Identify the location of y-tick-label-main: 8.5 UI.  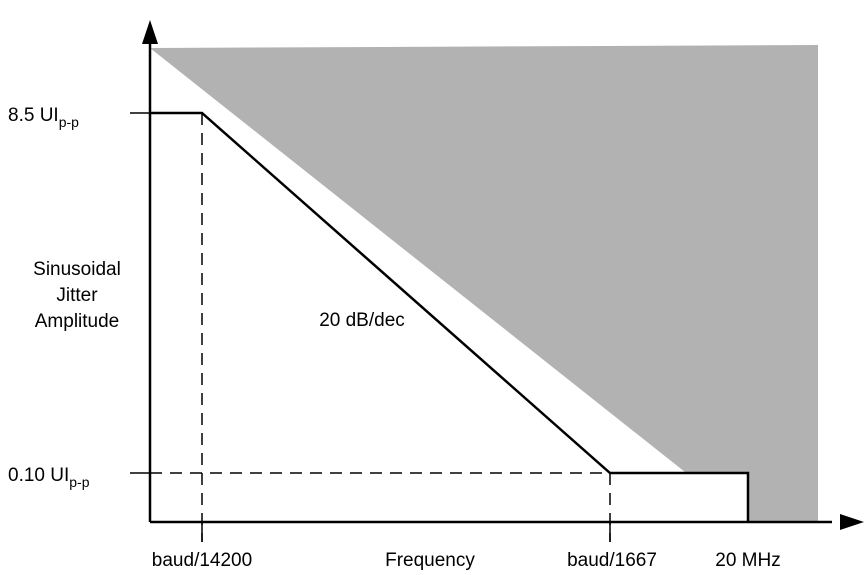
(33, 115).